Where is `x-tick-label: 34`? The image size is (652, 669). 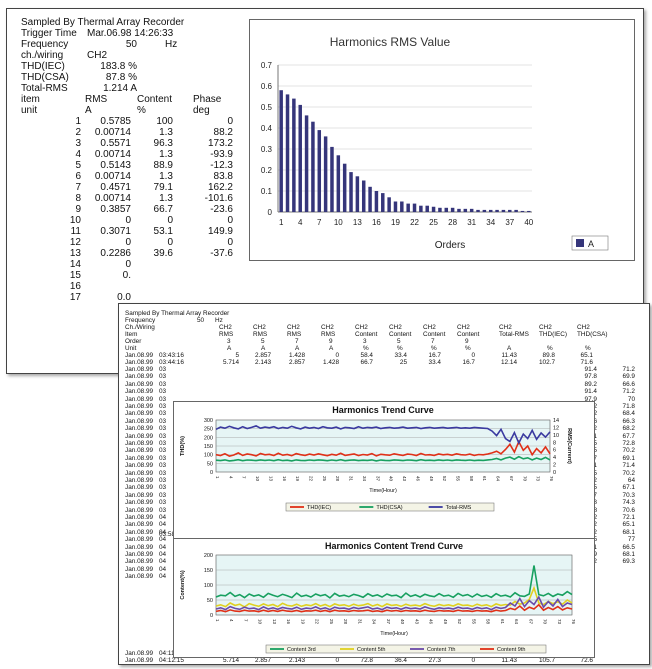 x-tick-label: 34 is located at coordinates (364, 479).